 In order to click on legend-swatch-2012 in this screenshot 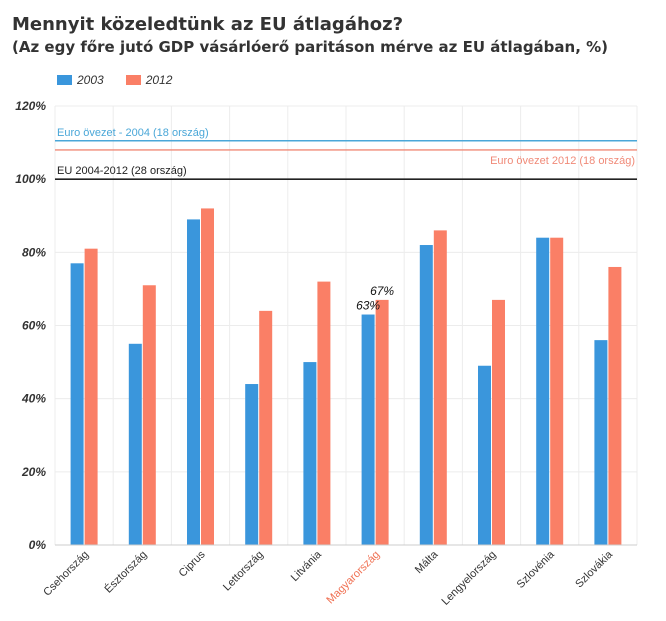, I will do `click(133, 80)`.